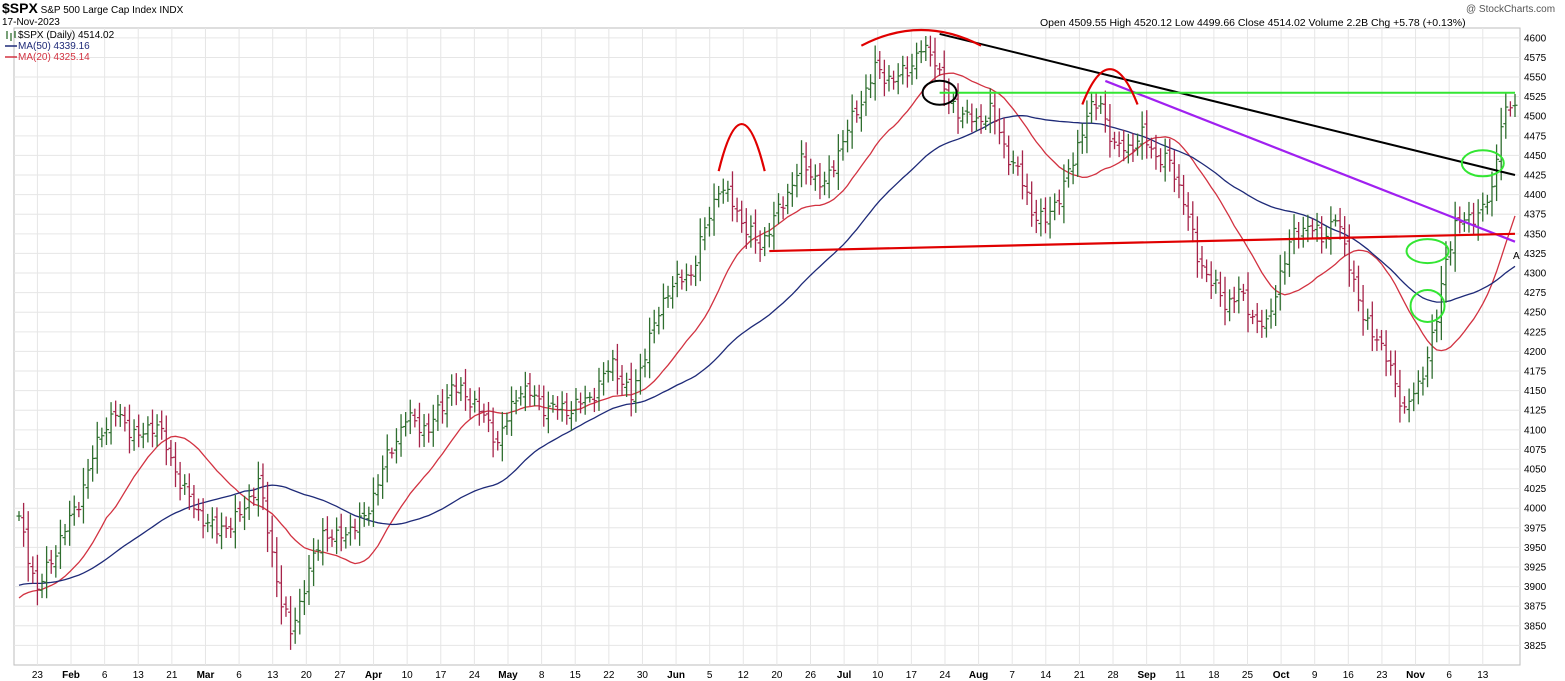 The height and width of the screenshot is (681, 1565). I want to click on y-tick-label: 4125, so click(1535, 411).